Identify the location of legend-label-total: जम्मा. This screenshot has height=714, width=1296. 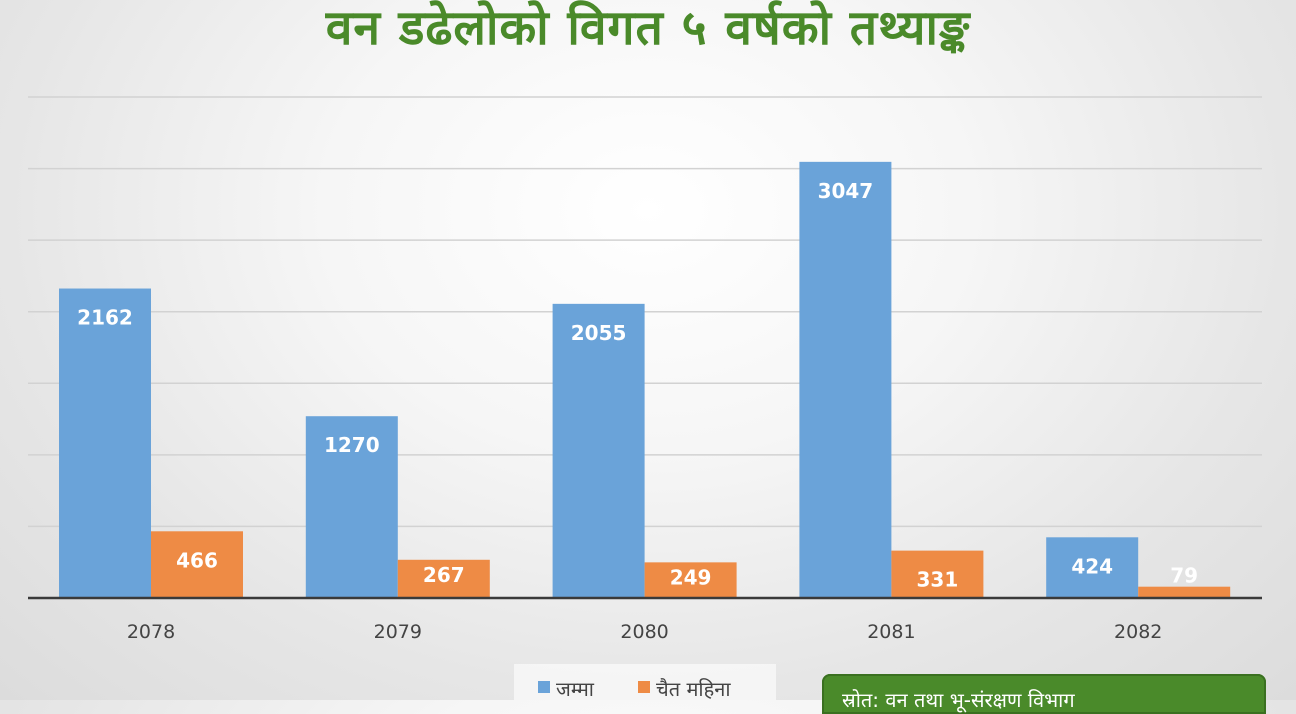
(575, 688).